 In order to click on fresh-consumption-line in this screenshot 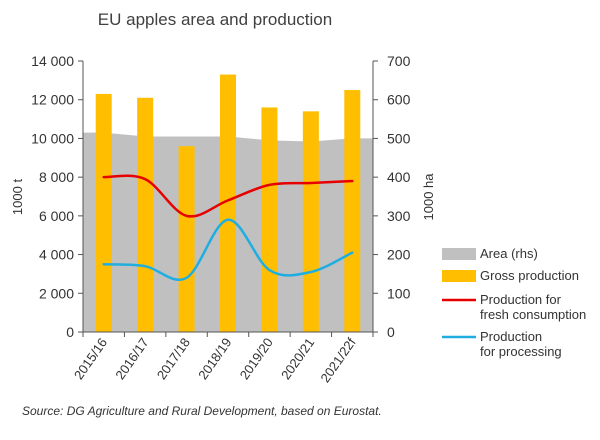, I will do `click(228, 196)`.